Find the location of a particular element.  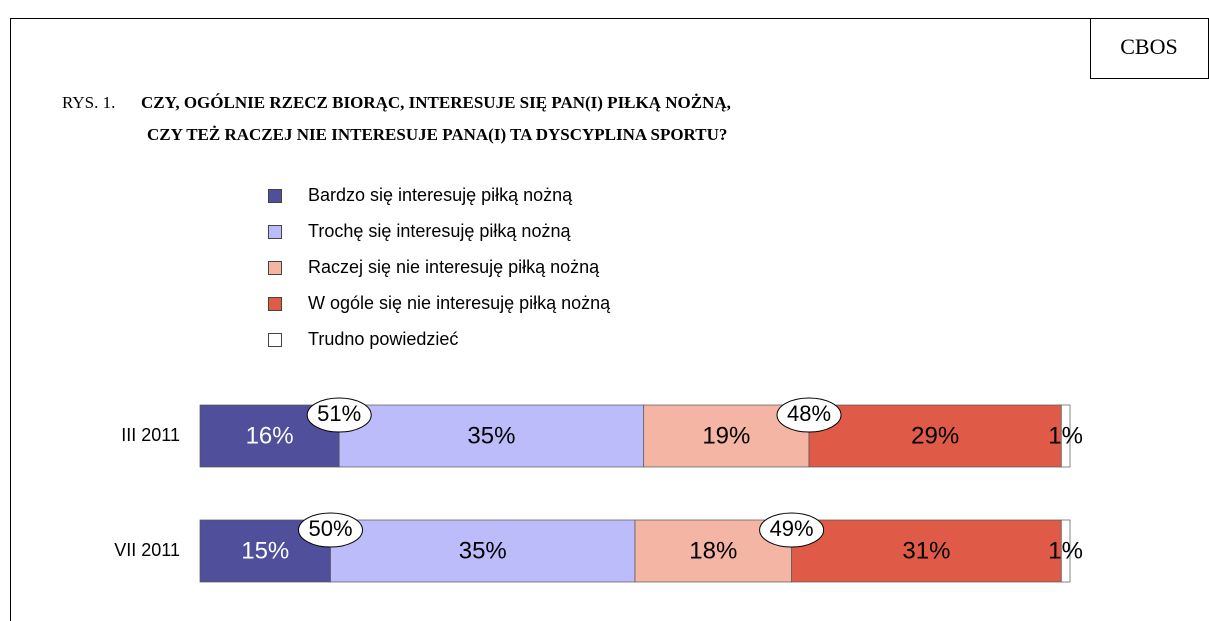

callout-label: 51% is located at coordinates (339, 413).